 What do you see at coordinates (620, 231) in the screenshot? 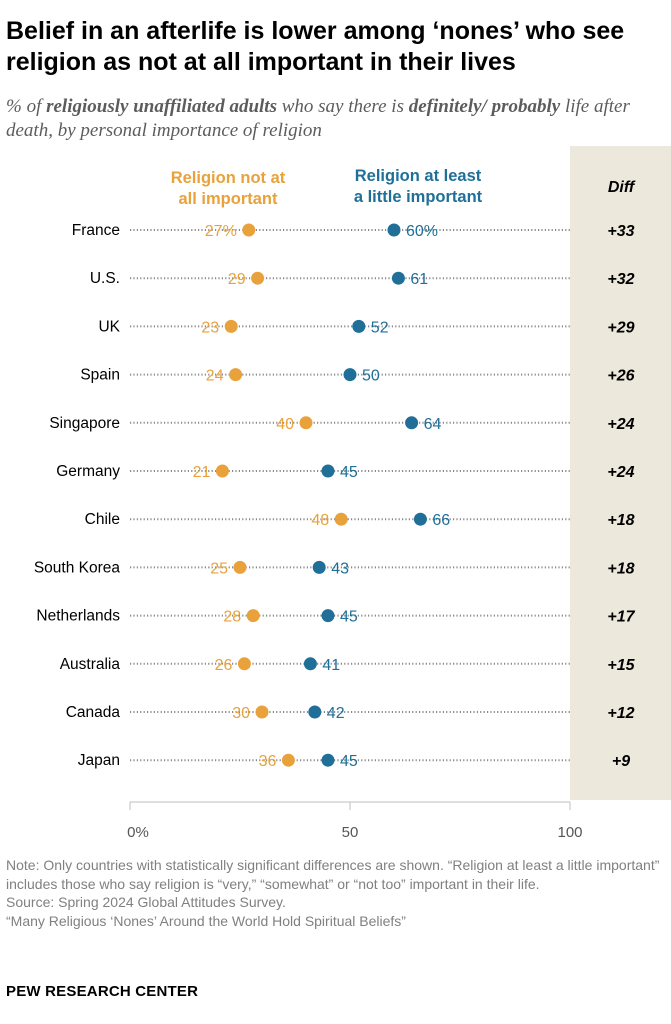
I see `diff-value: +33` at bounding box center [620, 231].